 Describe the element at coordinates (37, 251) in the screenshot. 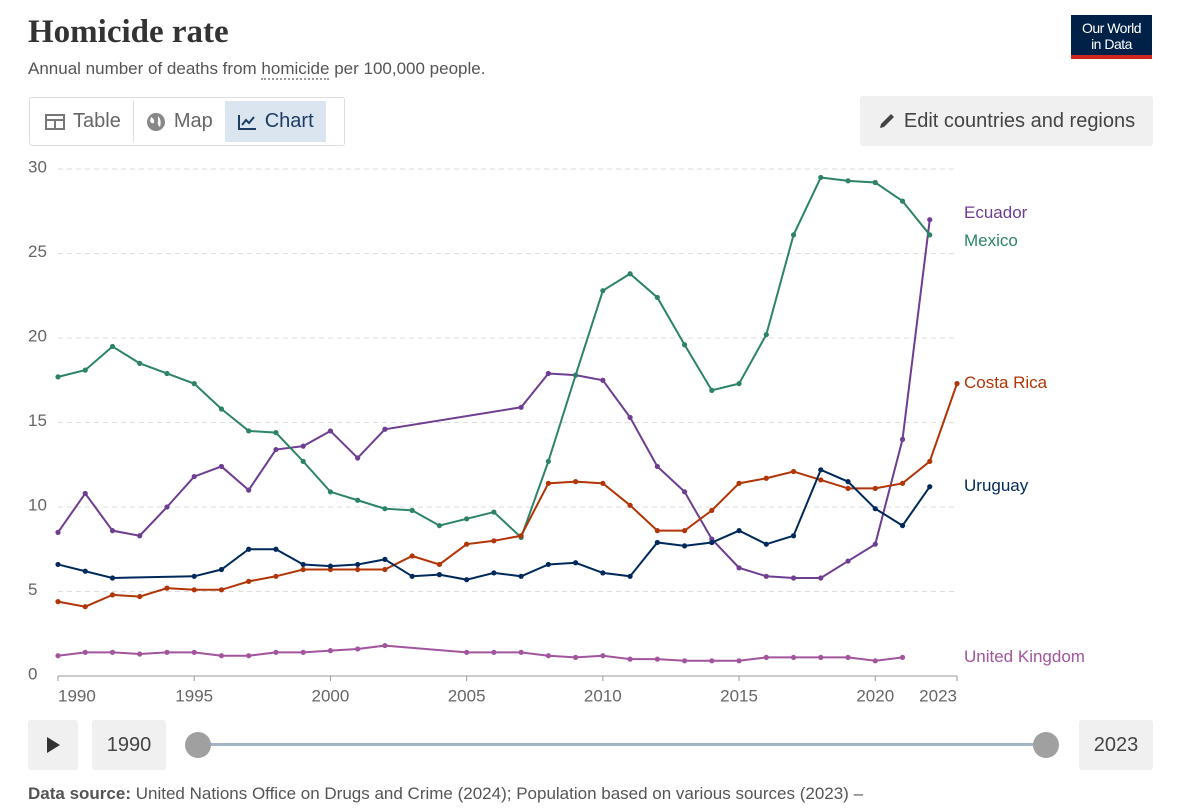

I see `y-tick-label: 25` at that location.